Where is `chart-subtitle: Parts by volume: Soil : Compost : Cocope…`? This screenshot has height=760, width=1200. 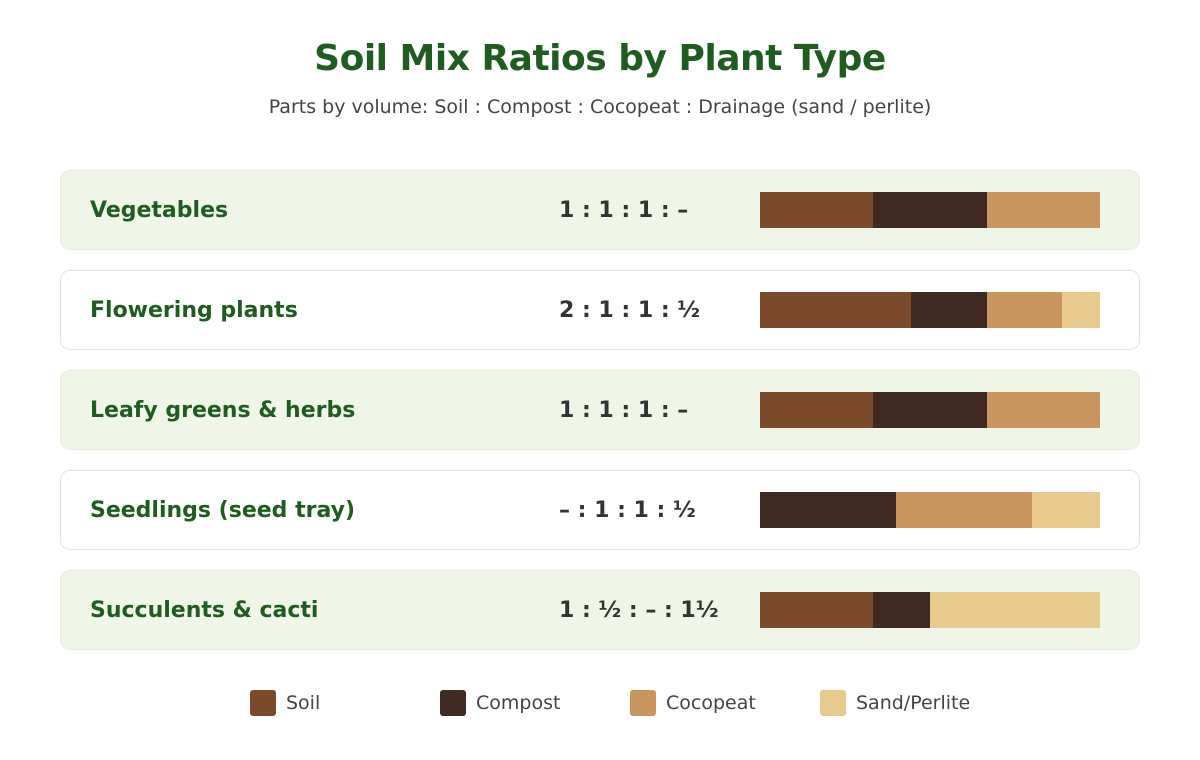 chart-subtitle: Parts by volume: Soil : Compost : Cocope… is located at coordinates (600, 107).